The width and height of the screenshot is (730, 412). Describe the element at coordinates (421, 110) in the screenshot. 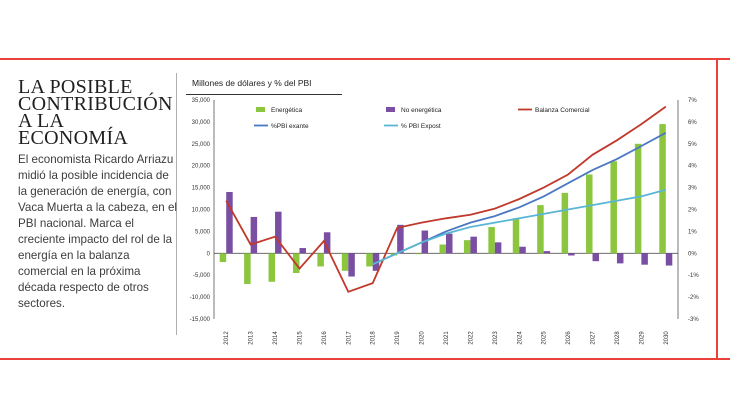

I see `legend-label: No energética` at that location.